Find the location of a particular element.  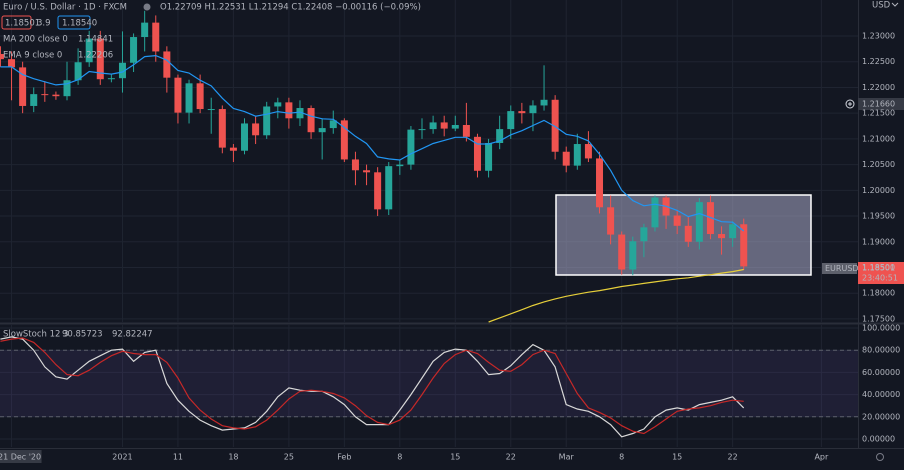

add-alert is located at coordinates (850, 104).